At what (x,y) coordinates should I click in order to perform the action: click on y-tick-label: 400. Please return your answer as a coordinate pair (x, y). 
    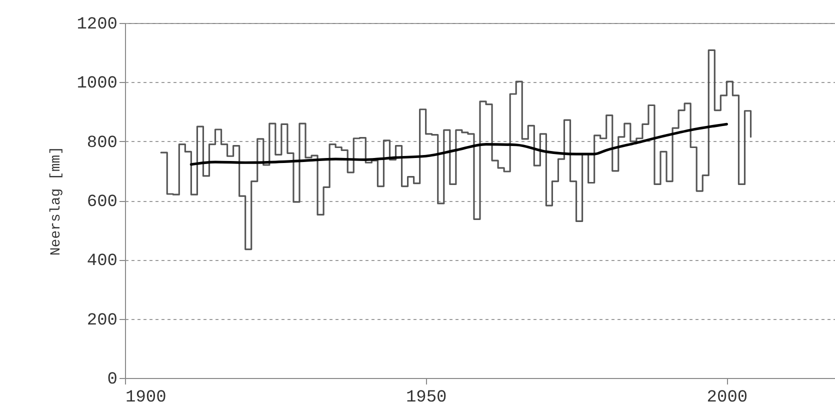
    Looking at the image, I should click on (102, 262).